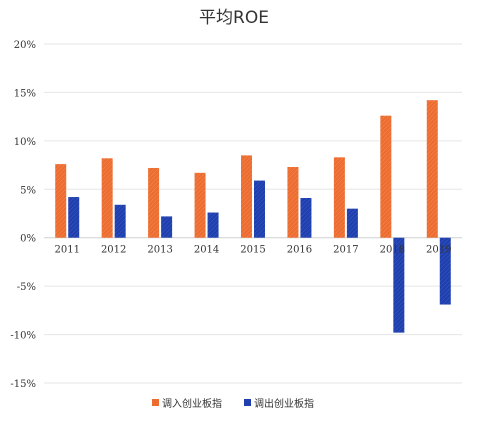 Image resolution: width=499 pixels, height=421 pixels. What do you see at coordinates (438, 250) in the screenshot?
I see `x-tick-label: 2019` at bounding box center [438, 250].